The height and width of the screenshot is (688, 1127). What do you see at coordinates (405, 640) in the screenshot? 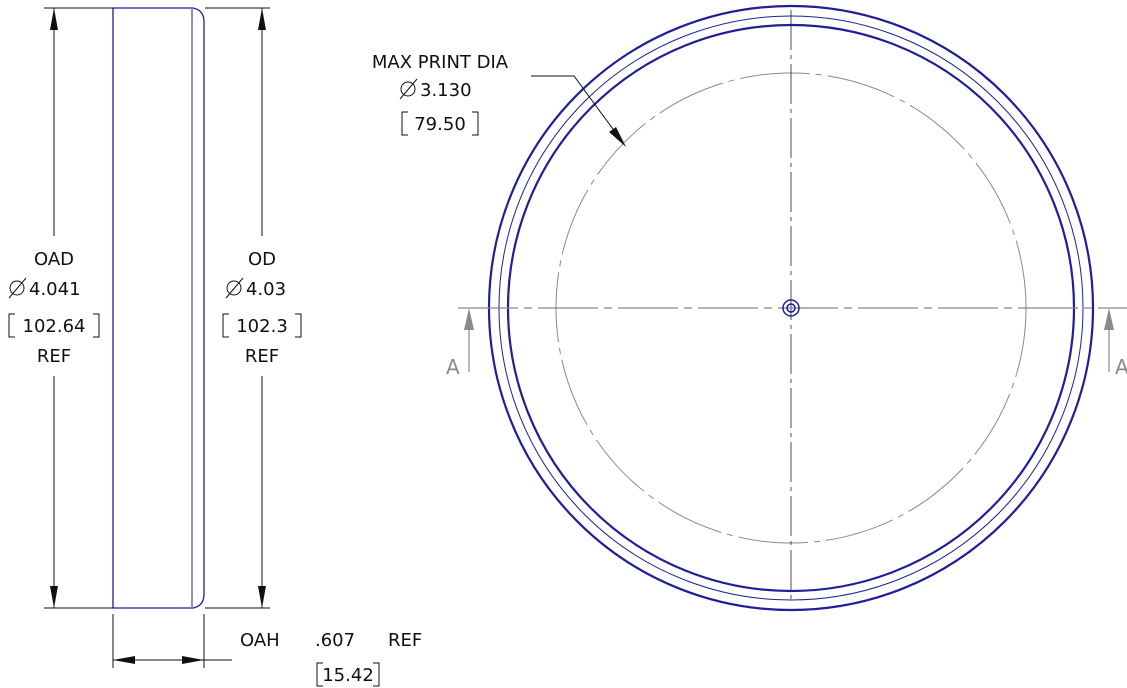
I see `oah-ref: REF` at bounding box center [405, 640].